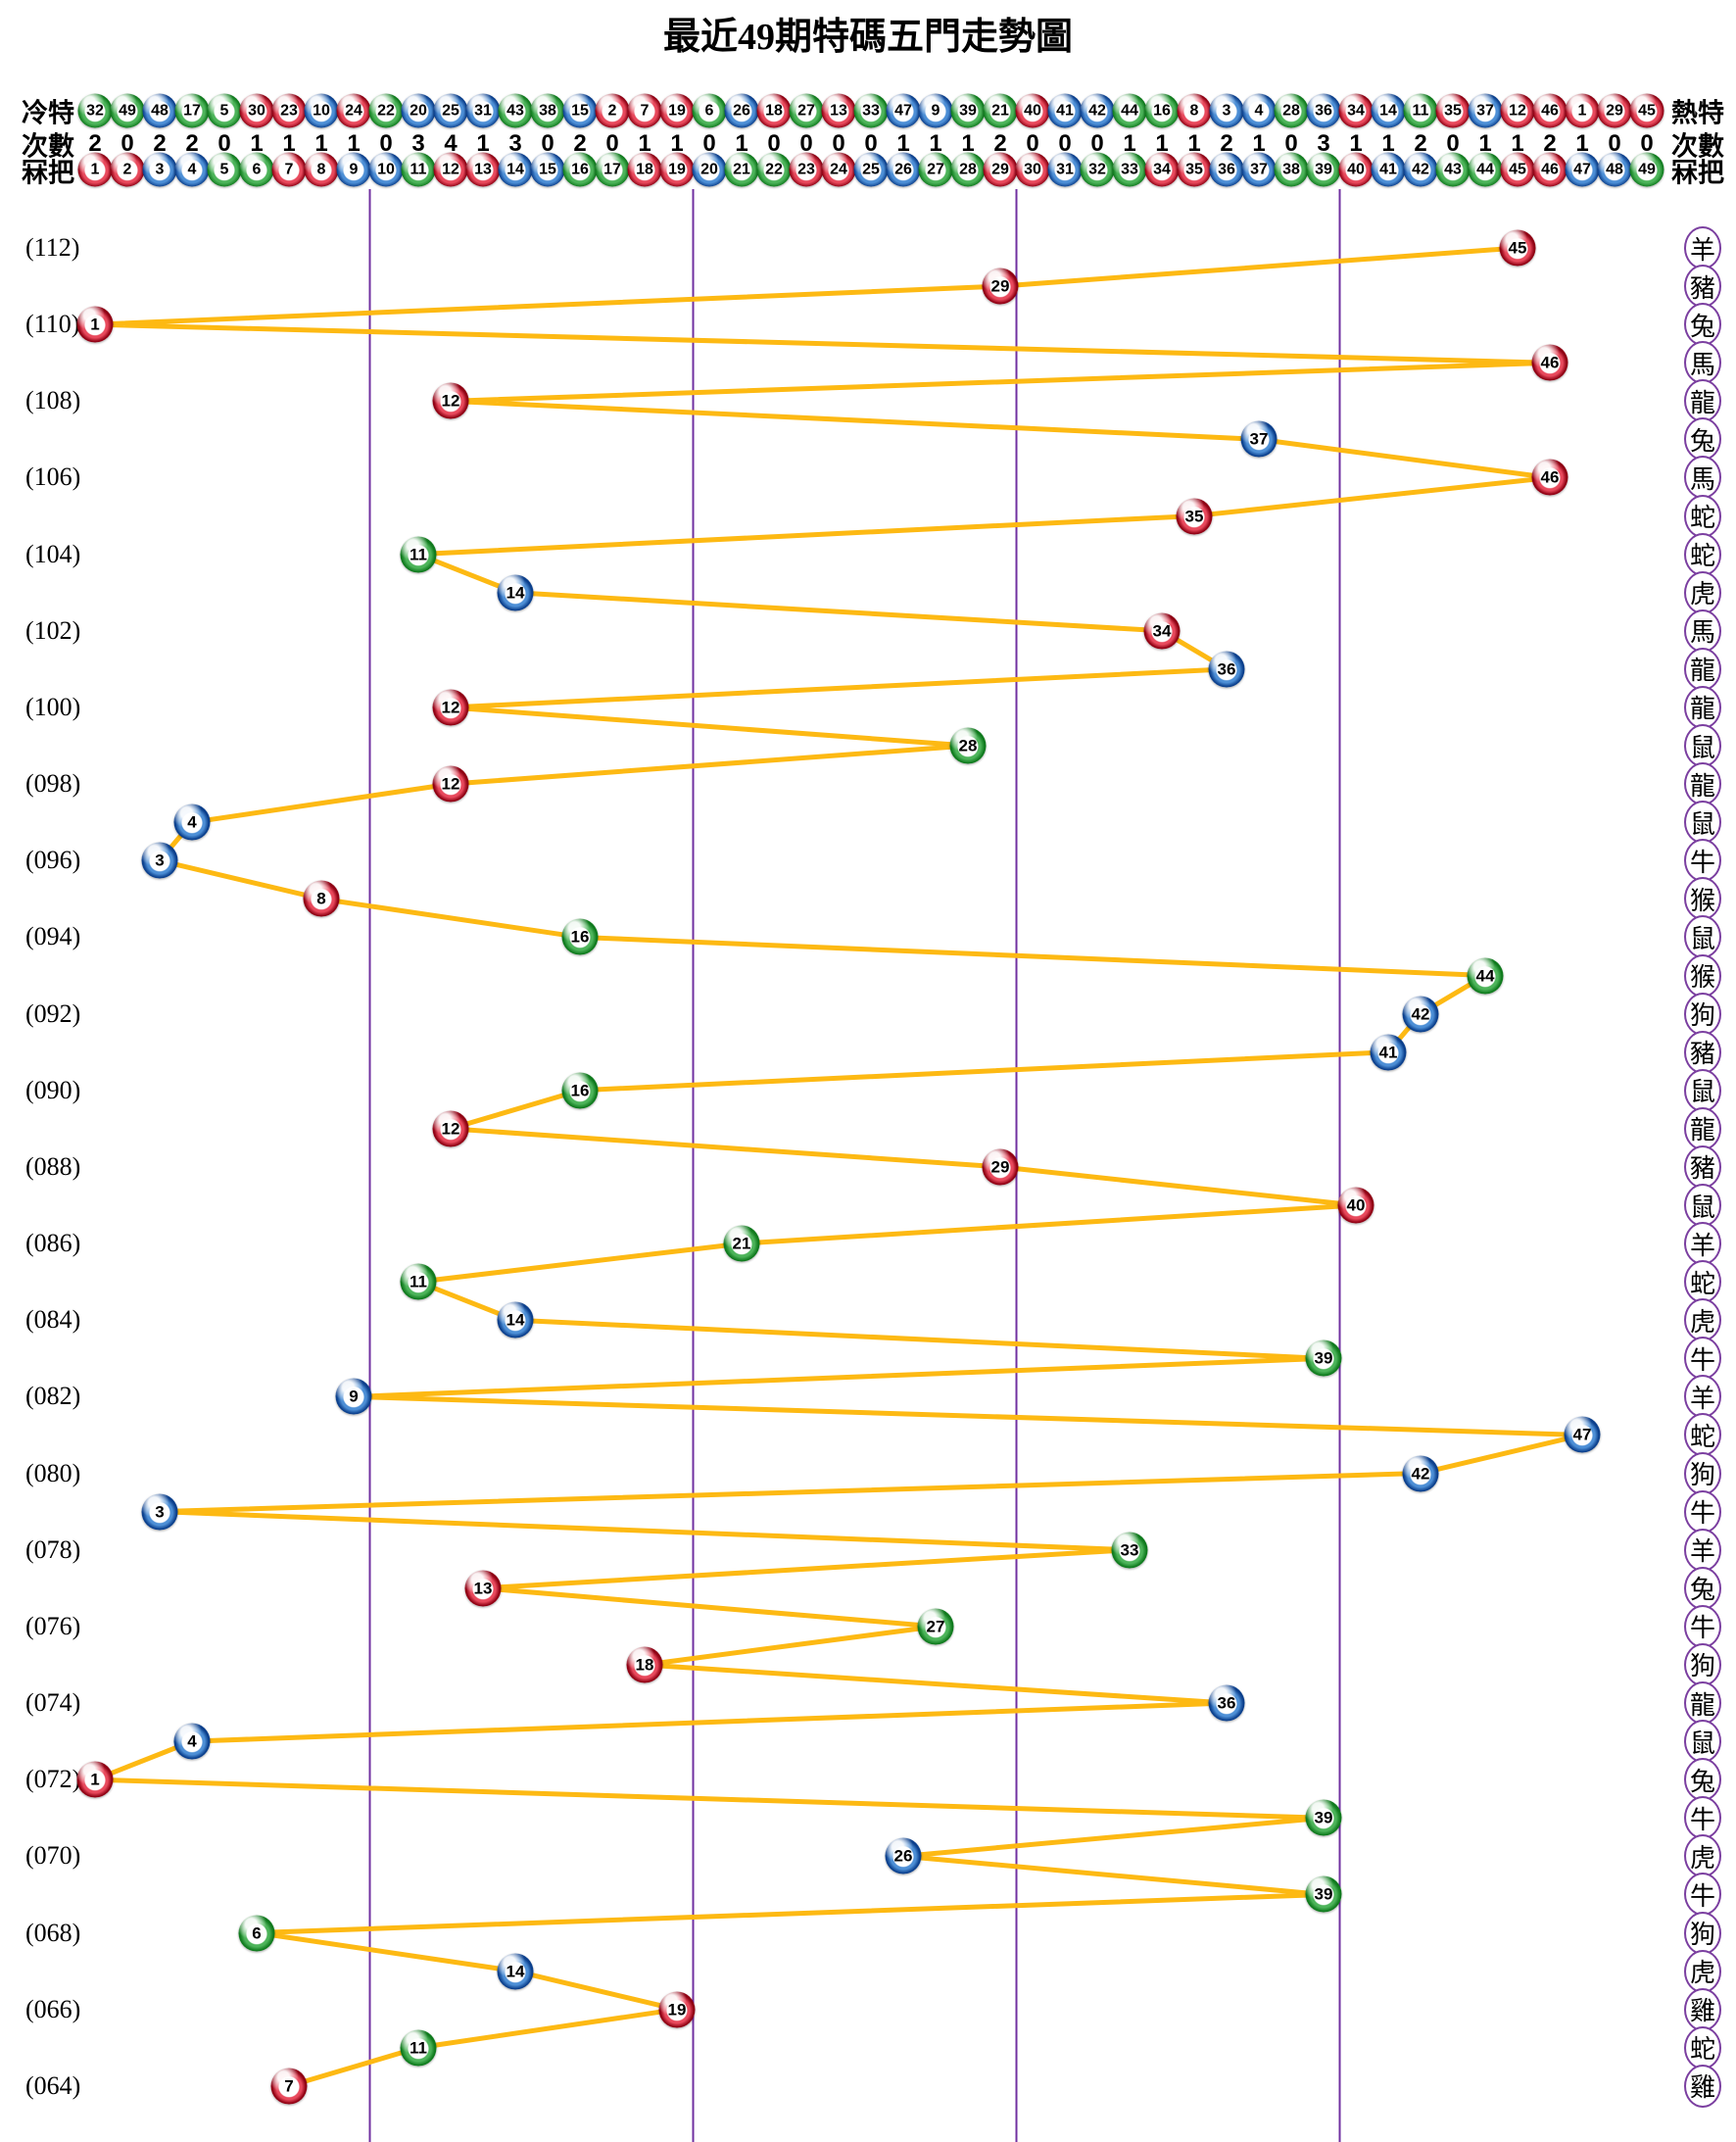 The width and height of the screenshot is (1736, 2142). What do you see at coordinates (1549, 110) in the screenshot?
I see `cold-sequence-ball: 46` at bounding box center [1549, 110].